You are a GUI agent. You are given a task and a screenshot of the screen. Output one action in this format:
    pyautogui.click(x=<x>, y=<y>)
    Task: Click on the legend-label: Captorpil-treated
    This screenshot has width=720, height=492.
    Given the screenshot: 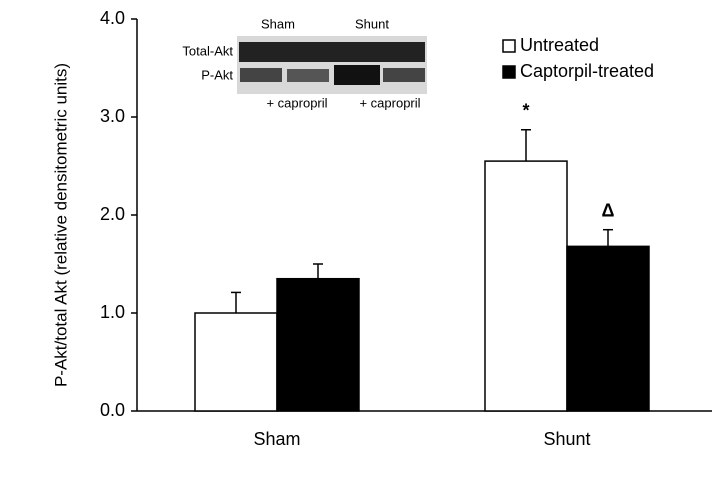 What is the action you would take?
    pyautogui.click(x=587, y=71)
    